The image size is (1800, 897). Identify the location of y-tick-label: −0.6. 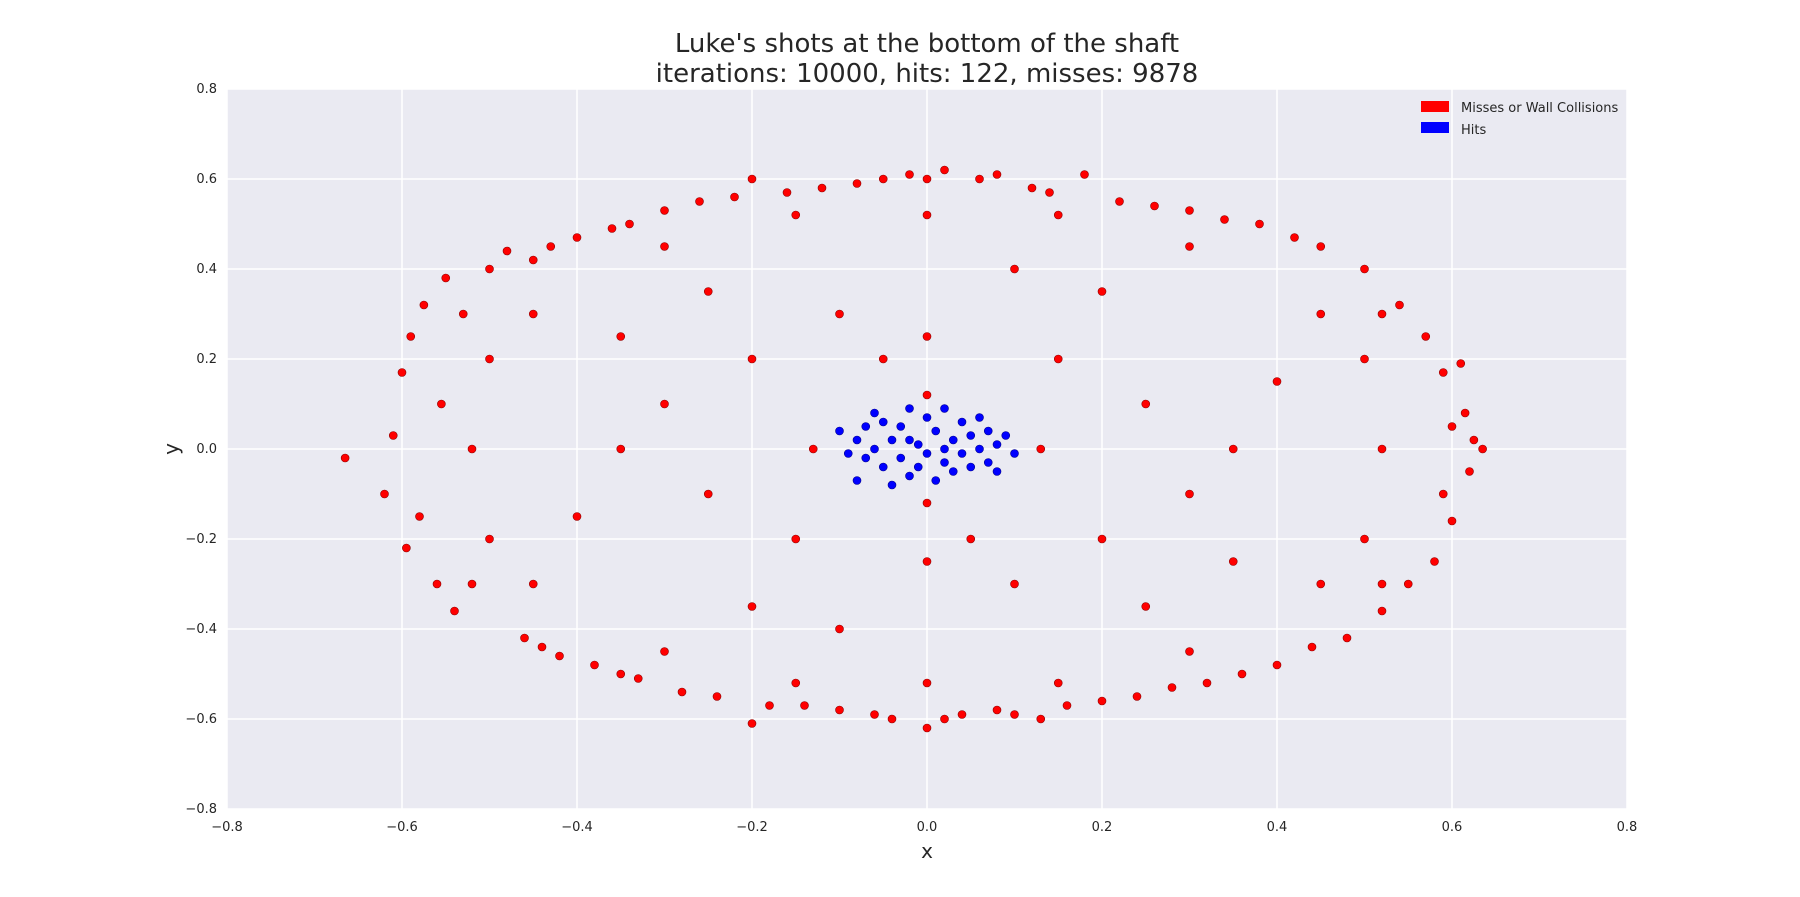
(201, 719).